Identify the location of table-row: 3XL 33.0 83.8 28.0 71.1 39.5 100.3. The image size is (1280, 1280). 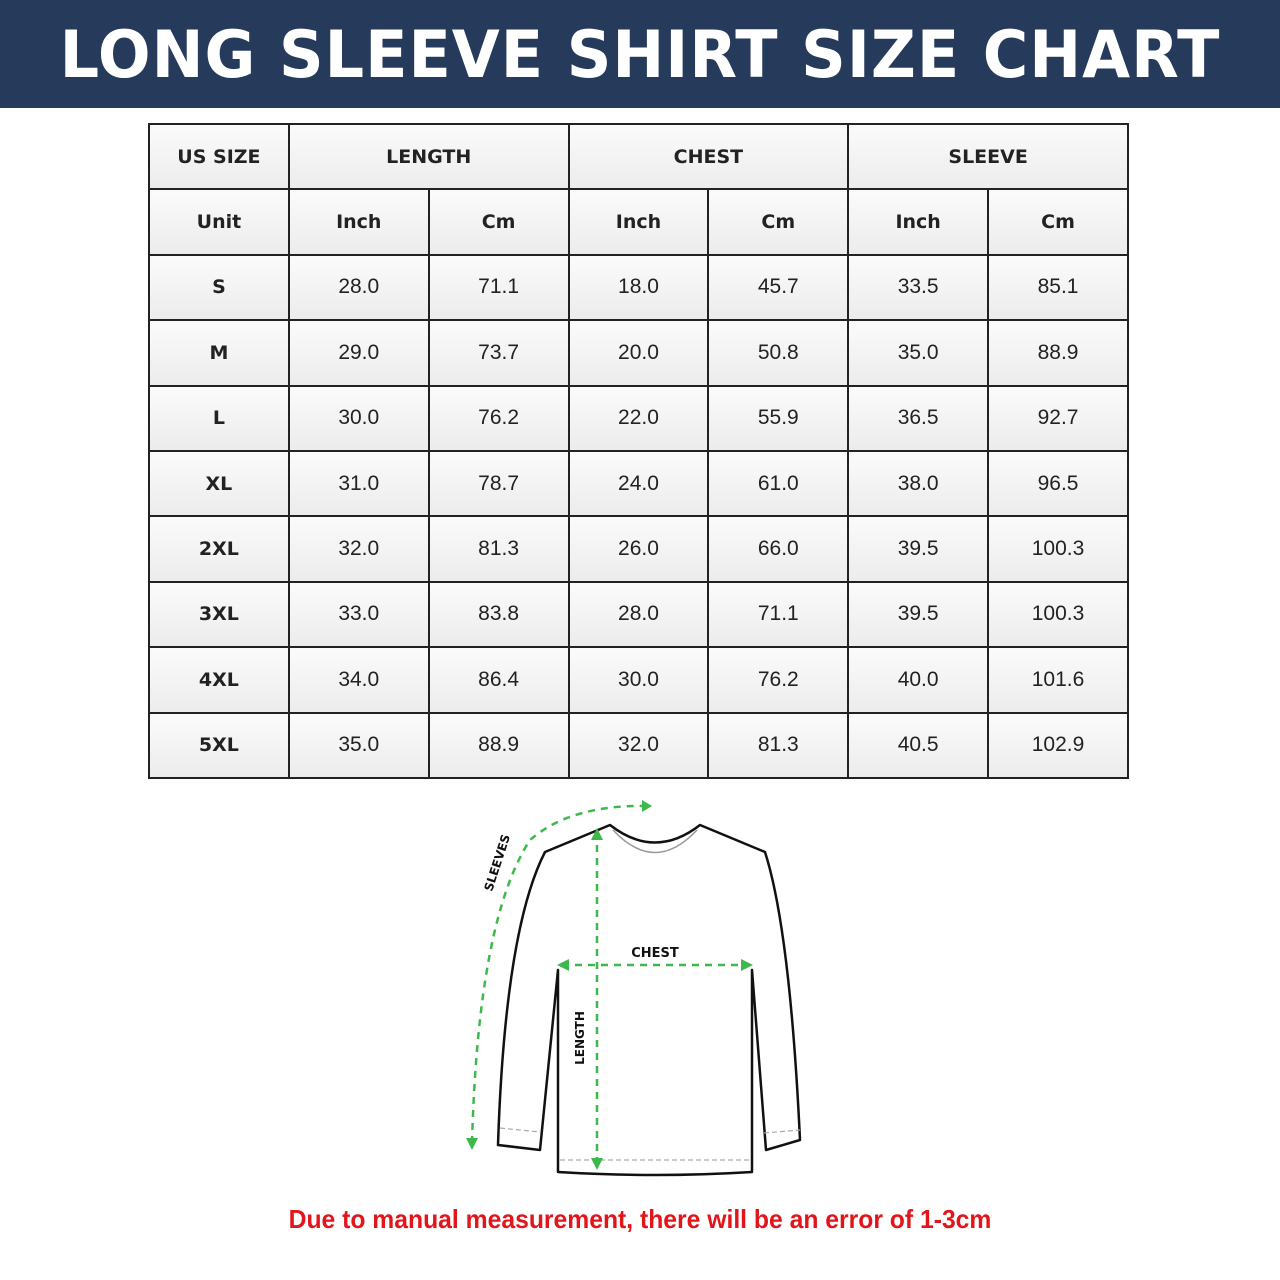
(638, 614).